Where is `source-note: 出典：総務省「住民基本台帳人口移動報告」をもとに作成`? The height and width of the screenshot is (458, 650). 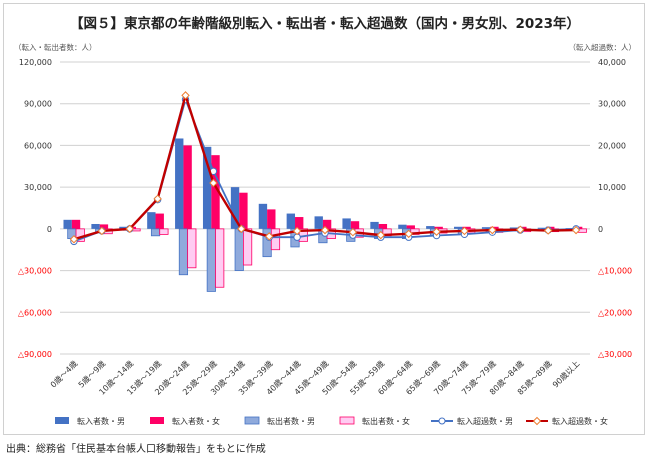
source-note: 出典：総務省「住民基本台帳人口移動報告」をもとに作成 is located at coordinates (136, 449).